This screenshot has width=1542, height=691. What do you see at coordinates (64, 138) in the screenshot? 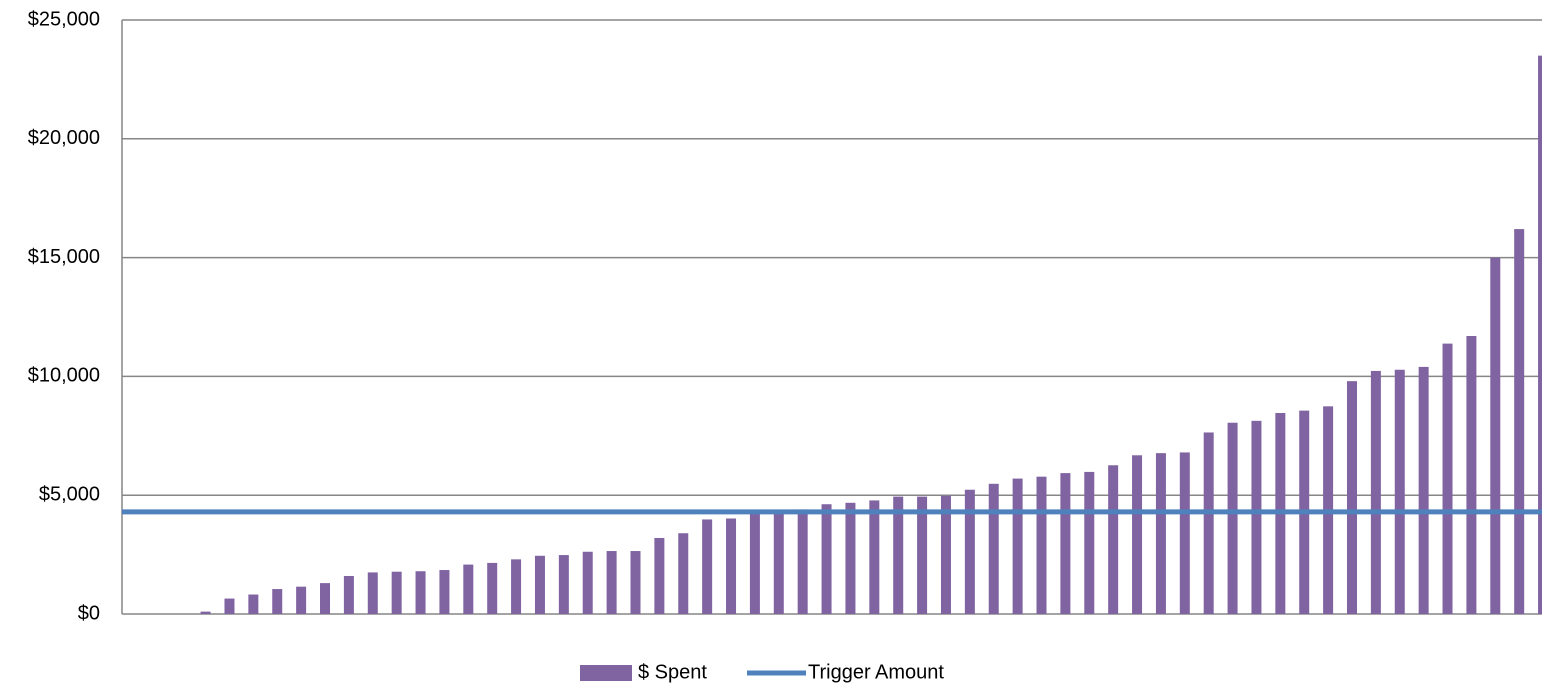
I see `y-tick-label: $20,000` at bounding box center [64, 138].